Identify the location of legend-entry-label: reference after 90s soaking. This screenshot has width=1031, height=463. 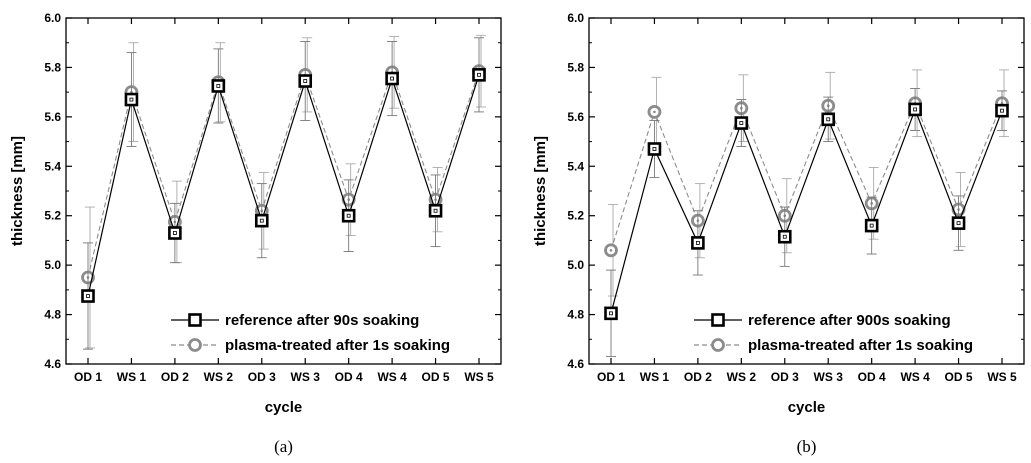
(322, 320).